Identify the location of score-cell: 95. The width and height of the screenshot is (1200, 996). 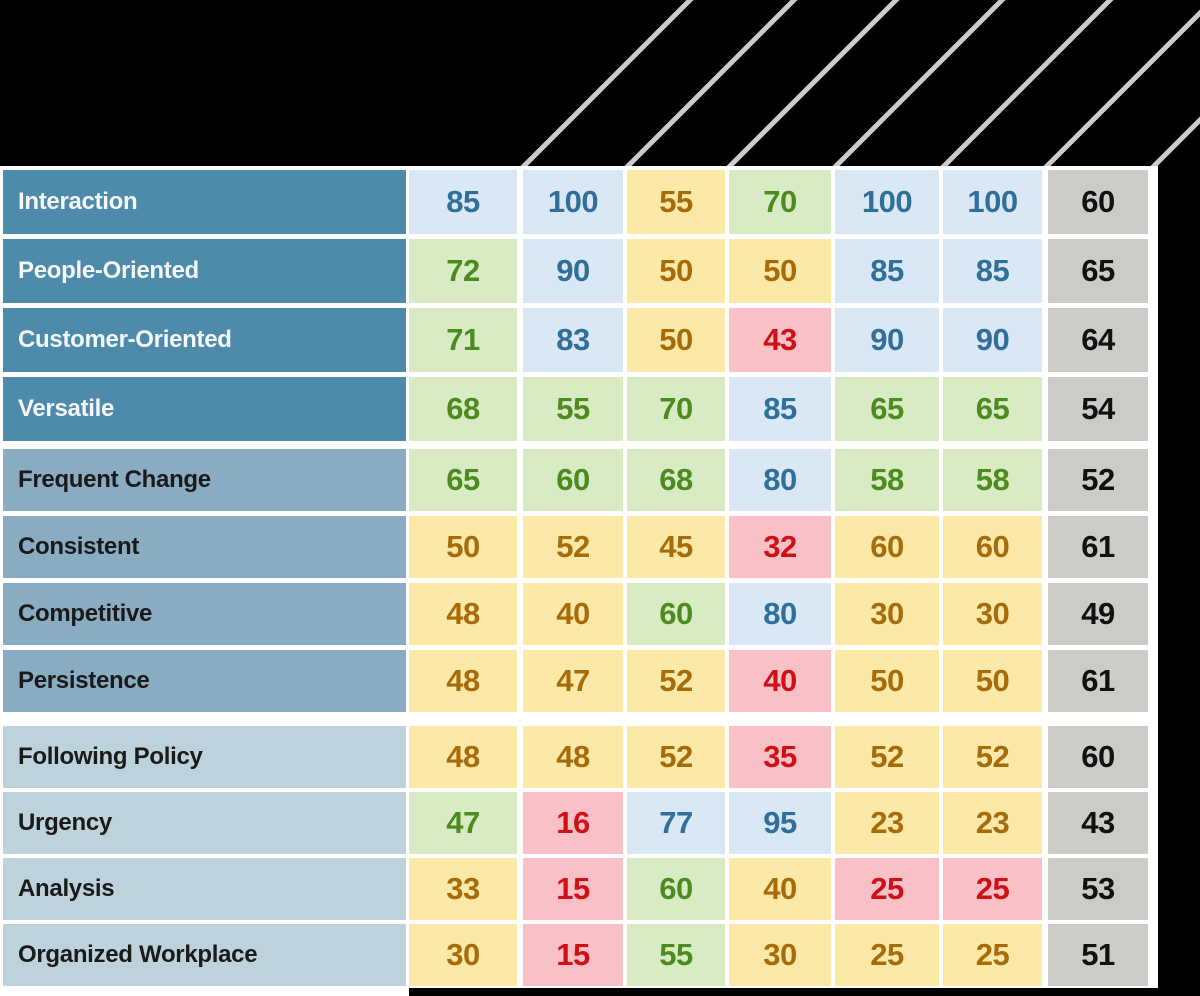
(780, 823).